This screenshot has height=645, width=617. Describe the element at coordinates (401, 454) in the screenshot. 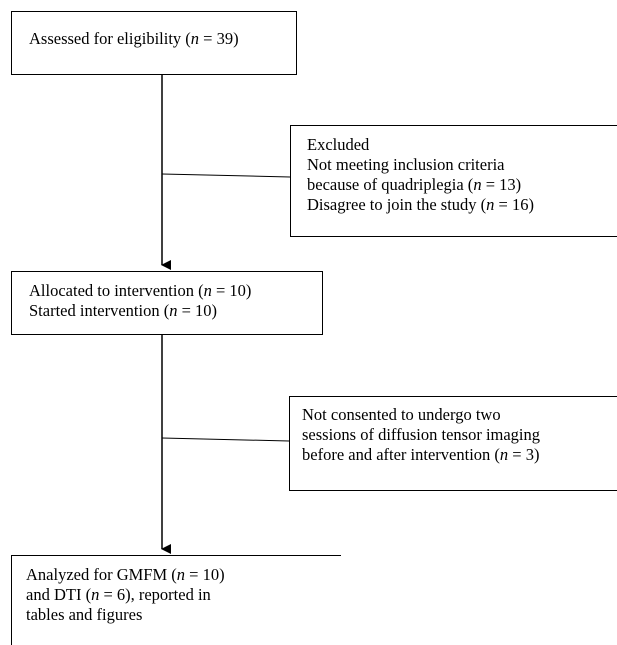

I see `text-segment: before and after intervention (` at that location.